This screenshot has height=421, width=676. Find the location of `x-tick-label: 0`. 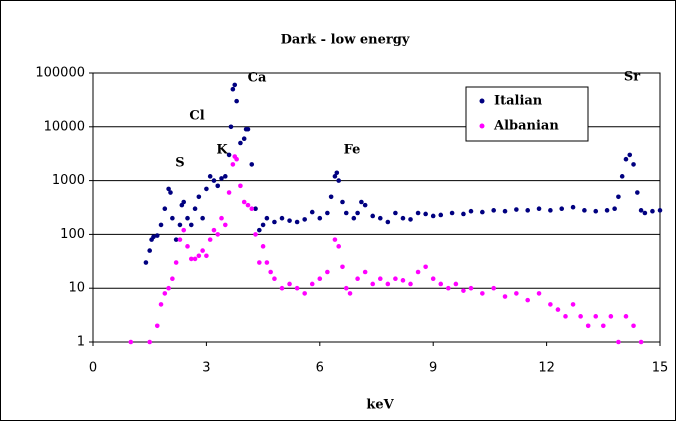

x-tick-label: 0 is located at coordinates (93, 368).